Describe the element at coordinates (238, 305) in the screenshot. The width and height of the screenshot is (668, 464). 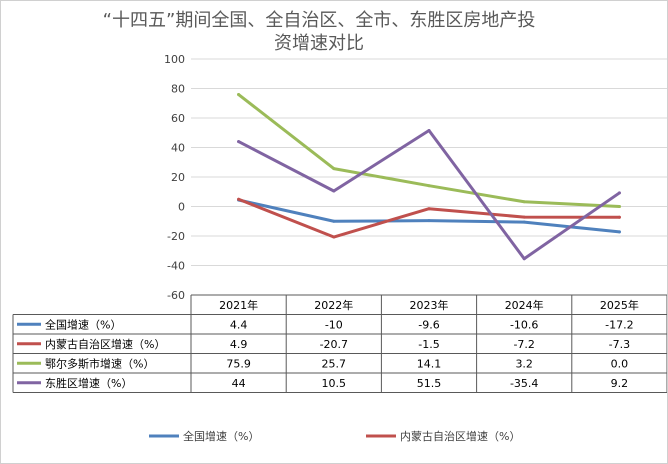
I see `x-category-label: 2021年` at that location.